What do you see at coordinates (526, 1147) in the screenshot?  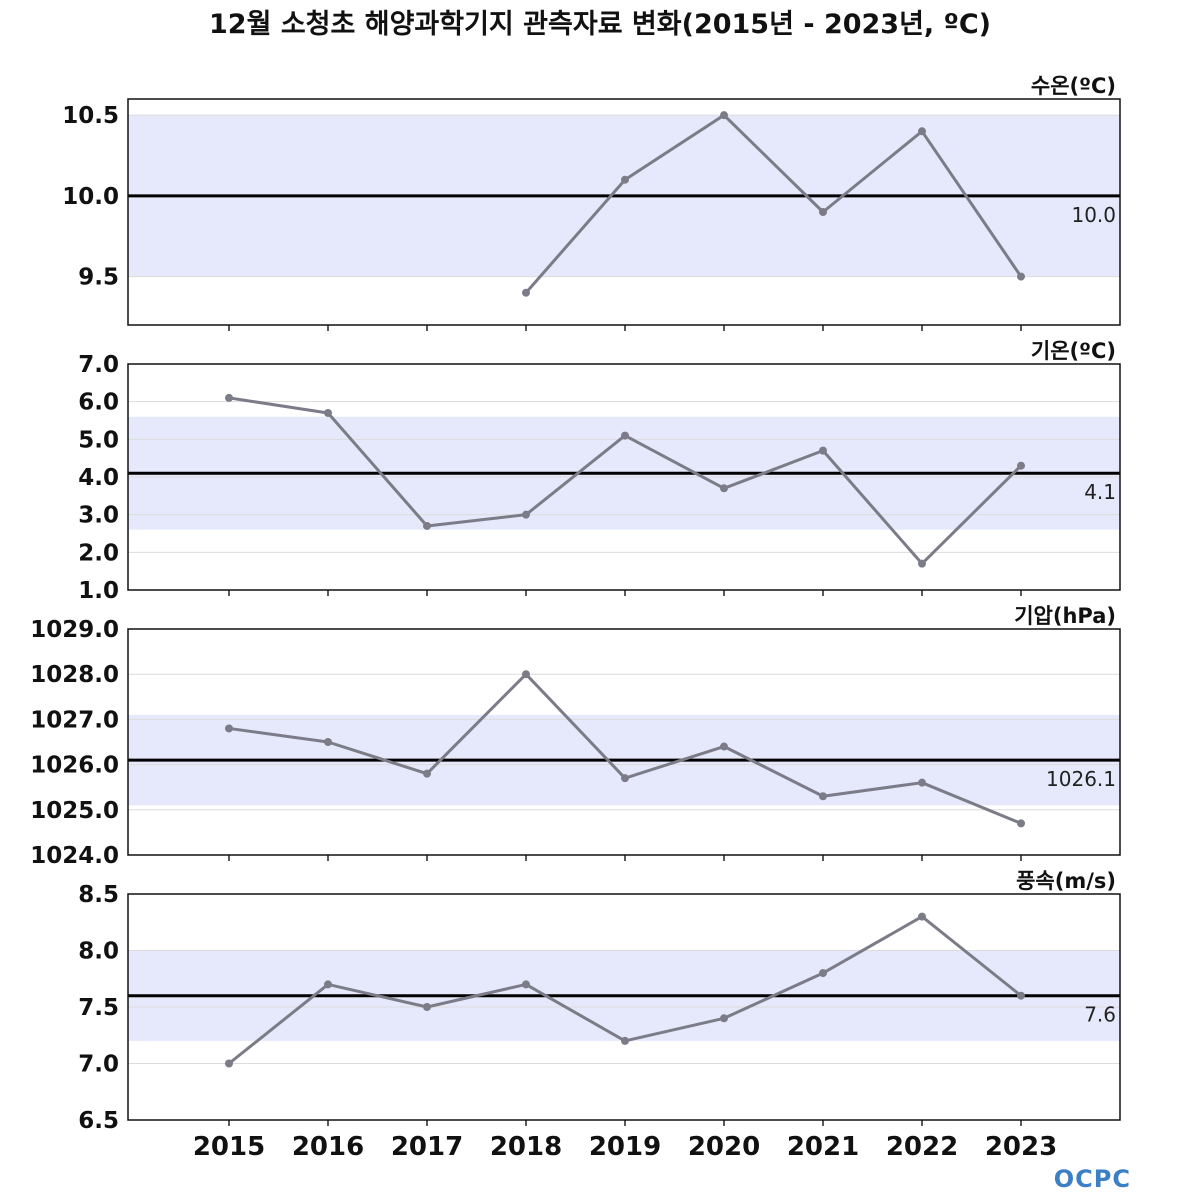 I see `x-tick-label: 2018` at bounding box center [526, 1147].